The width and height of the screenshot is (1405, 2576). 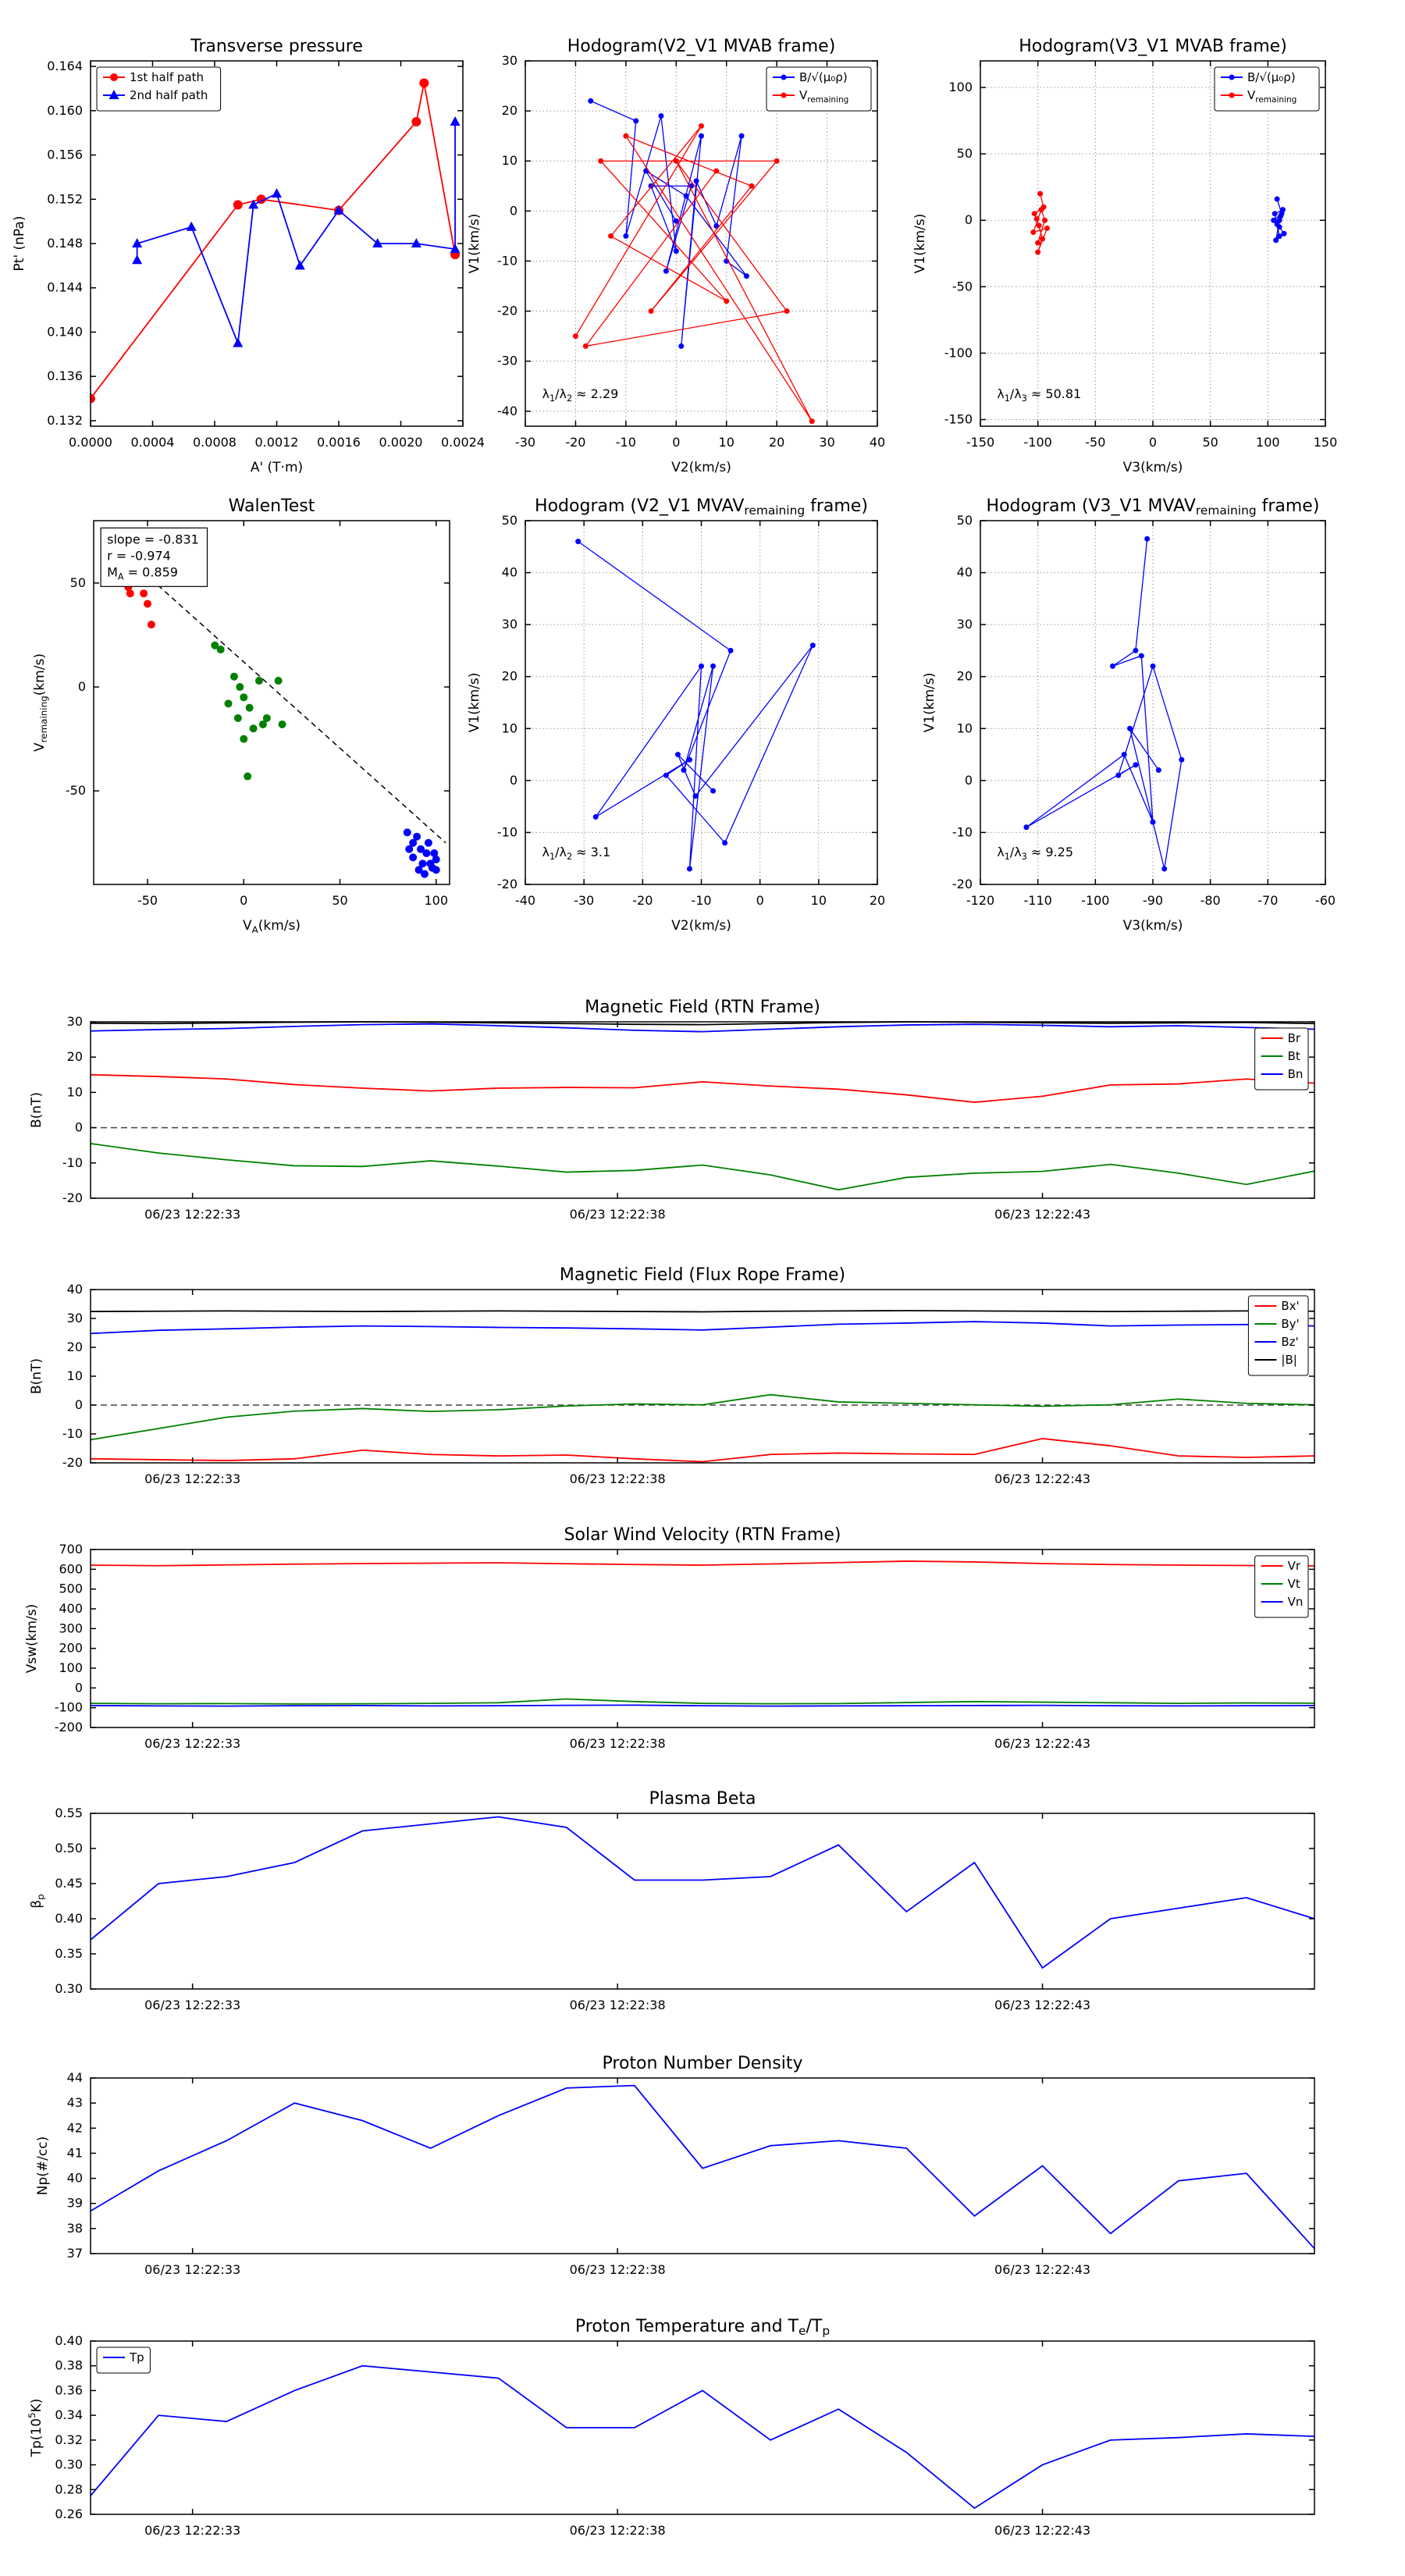 What do you see at coordinates (508, 260) in the screenshot?
I see `y-tick-label: -10` at bounding box center [508, 260].